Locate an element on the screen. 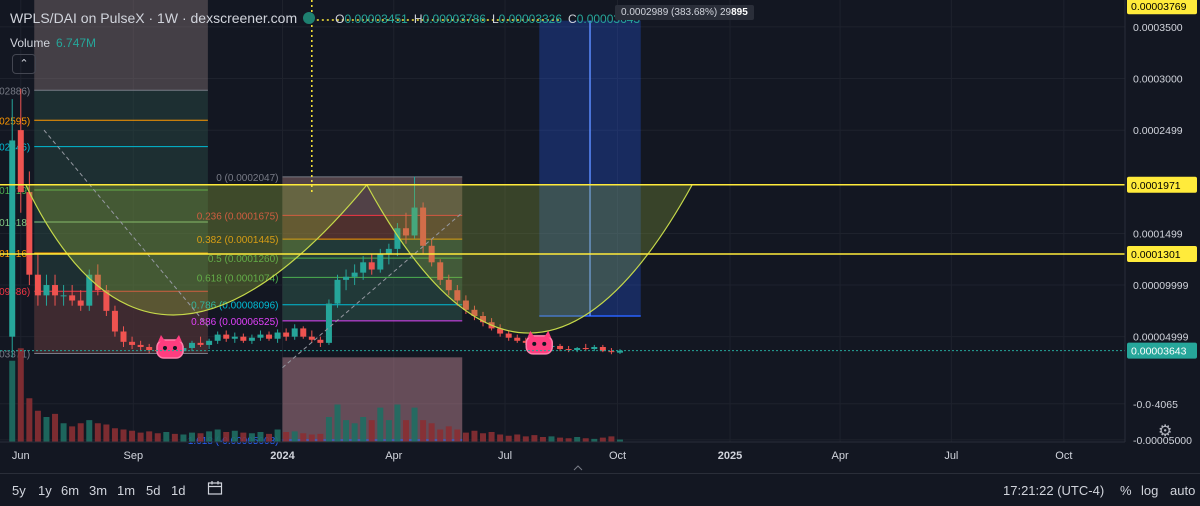 The height and width of the screenshot is (506, 1200). cat-ear-left is located at coordinates (531, 334).